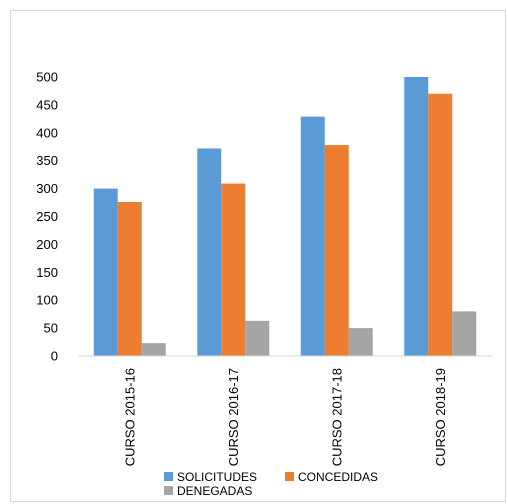 The height and width of the screenshot is (504, 508). I want to click on y-tick-label: 300, so click(47, 188).